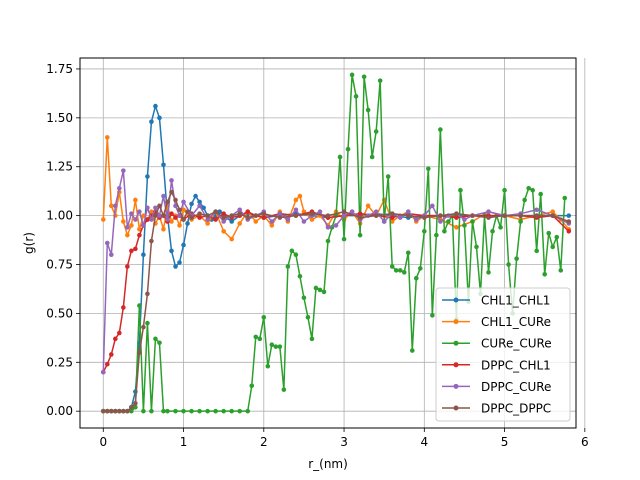 This screenshot has height=480, width=640. What do you see at coordinates (59, 118) in the screenshot?
I see `y-tick-label: 1.50` at bounding box center [59, 118].